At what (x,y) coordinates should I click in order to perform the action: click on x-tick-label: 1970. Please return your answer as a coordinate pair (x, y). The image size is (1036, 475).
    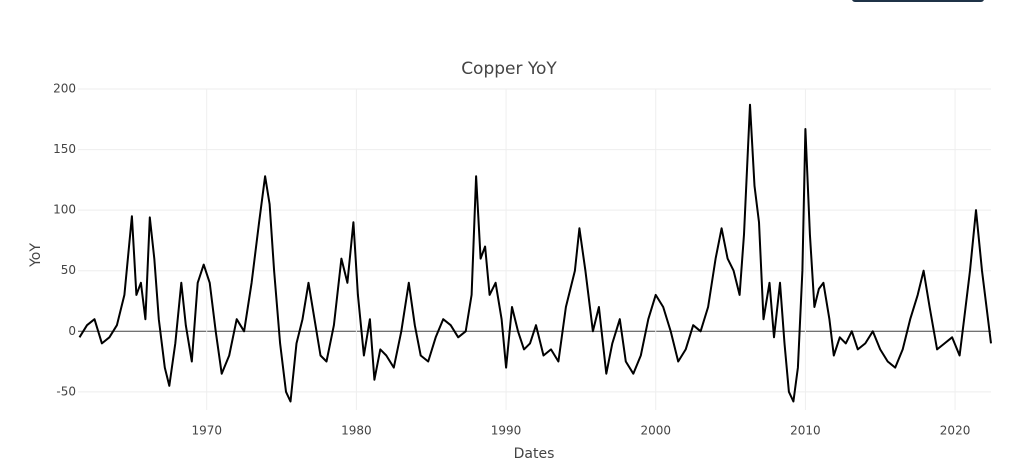
    Looking at the image, I should click on (206, 431).